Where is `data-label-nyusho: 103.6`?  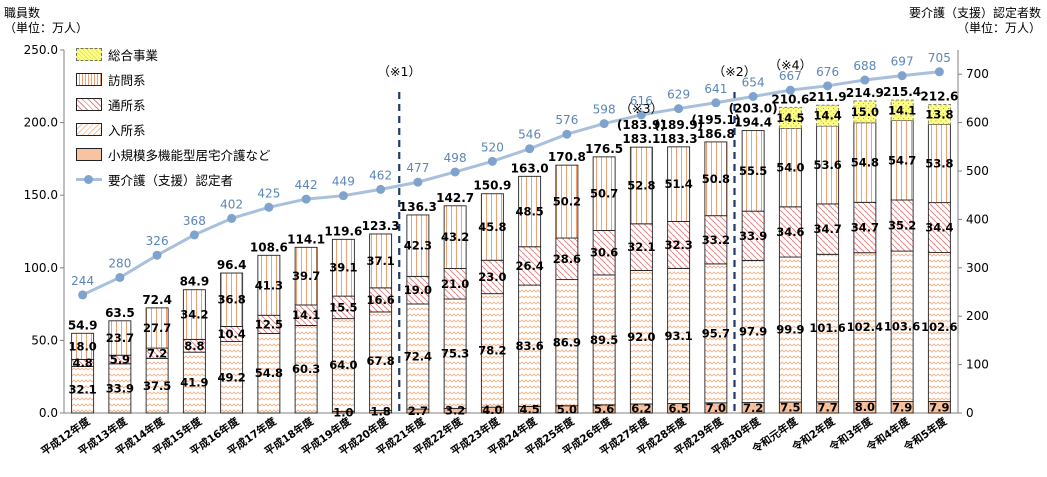
data-label-nyusho: 103.6 is located at coordinates (902, 326).